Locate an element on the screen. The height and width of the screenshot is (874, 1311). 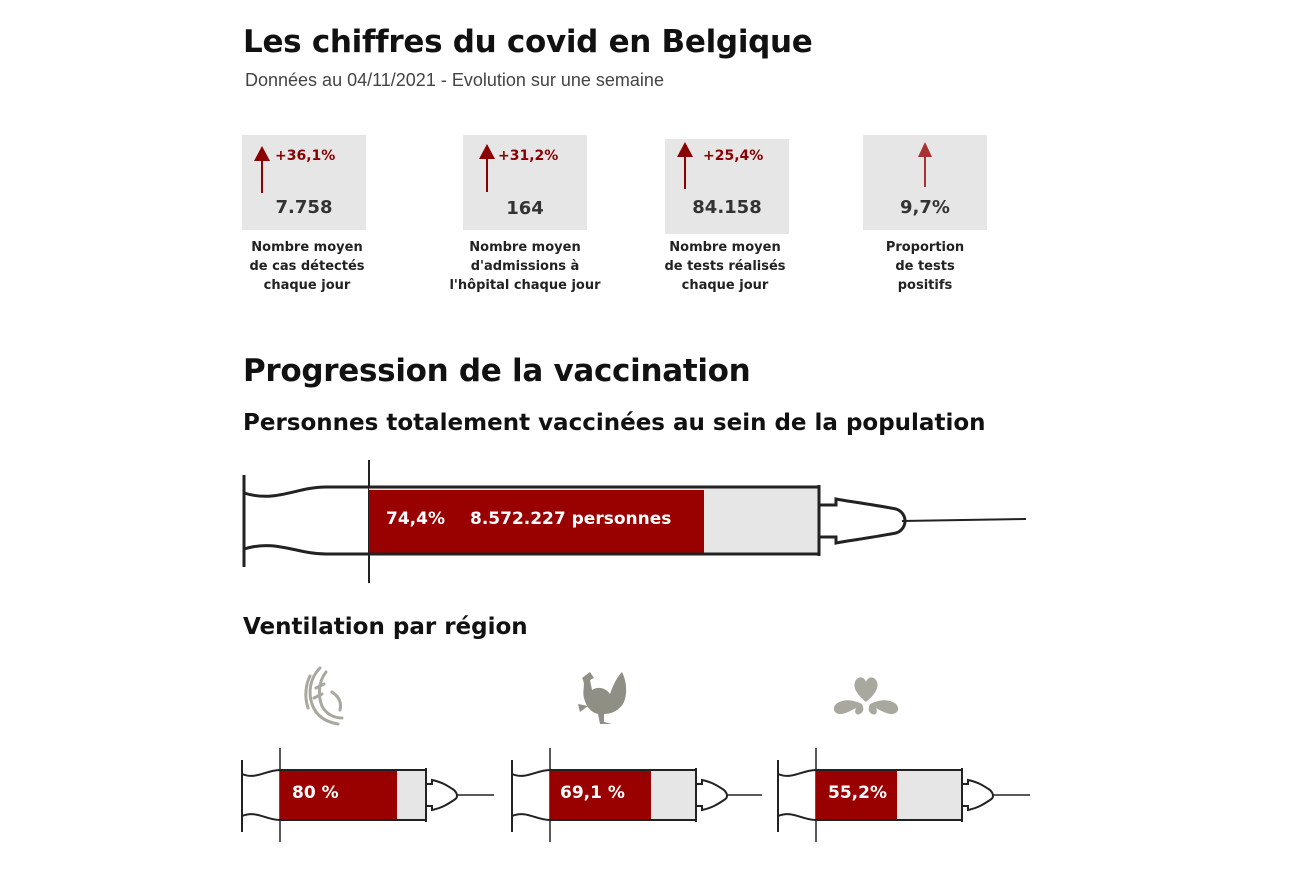
stat-card-positivity: 9,7% is located at coordinates (925, 182).